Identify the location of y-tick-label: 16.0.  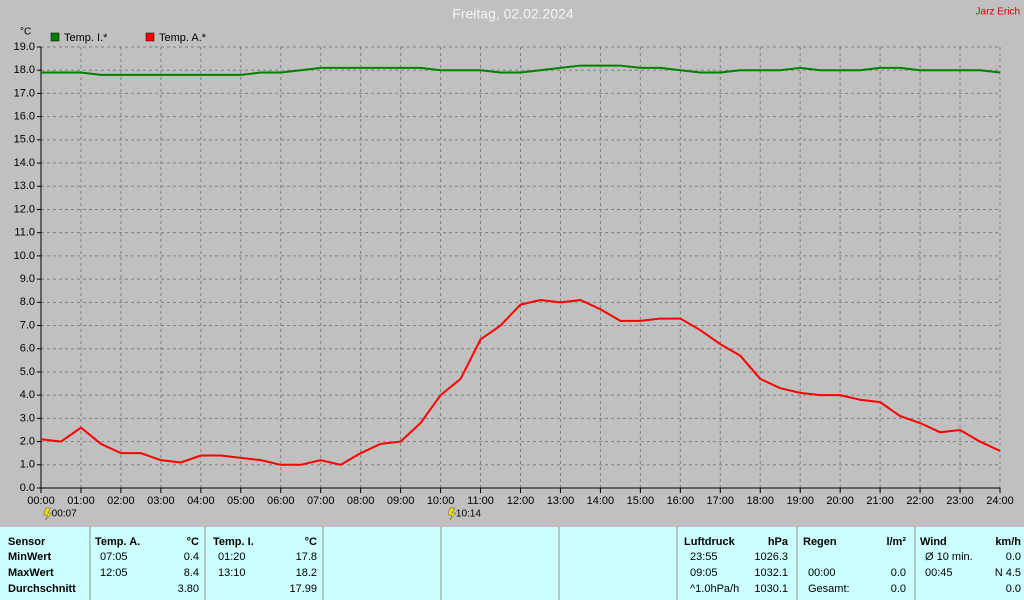
(24, 117).